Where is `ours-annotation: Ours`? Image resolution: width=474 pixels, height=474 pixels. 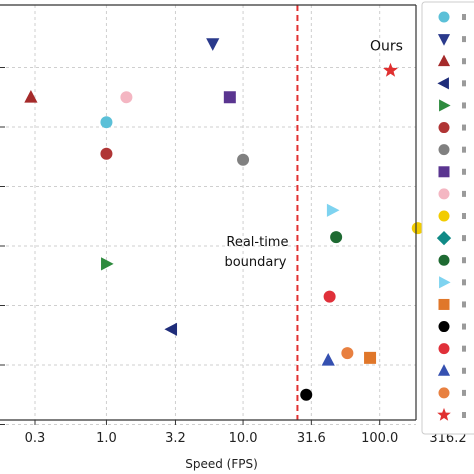 ours-annotation: Ours is located at coordinates (386, 46).